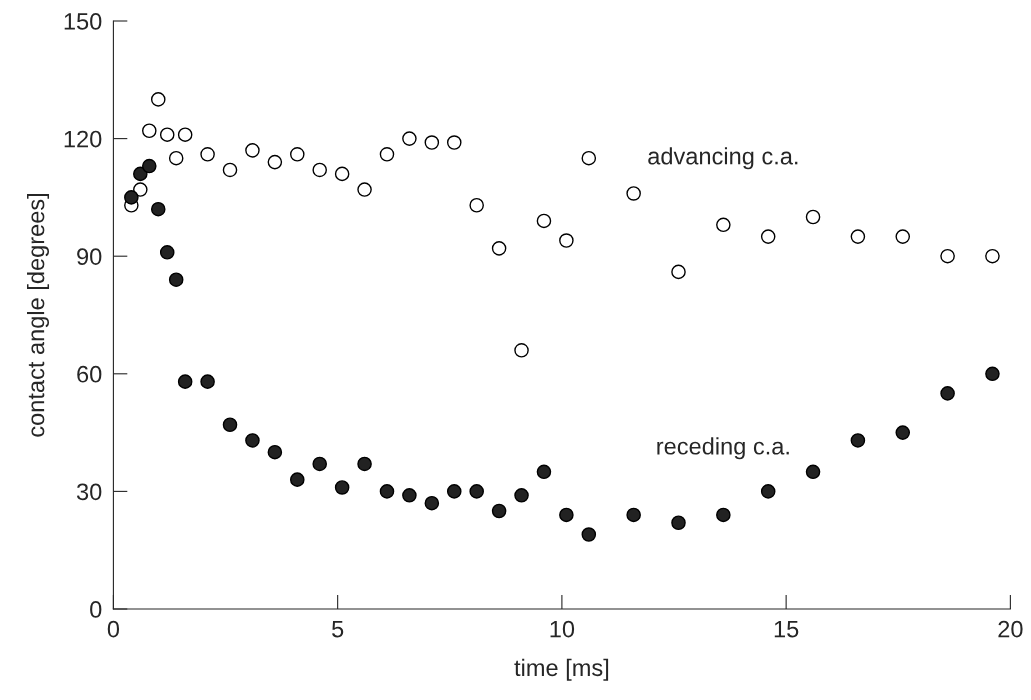 The width and height of the screenshot is (1031, 700). What do you see at coordinates (38, 315) in the screenshot?
I see `y-axis-title: contact angle [degrees]` at bounding box center [38, 315].